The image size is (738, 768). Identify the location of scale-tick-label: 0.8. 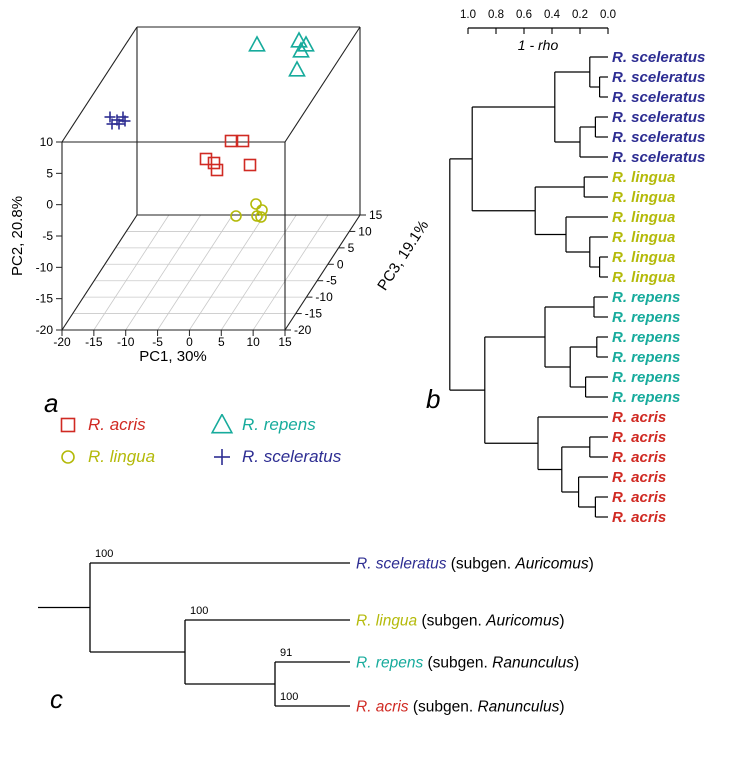
(496, 15).